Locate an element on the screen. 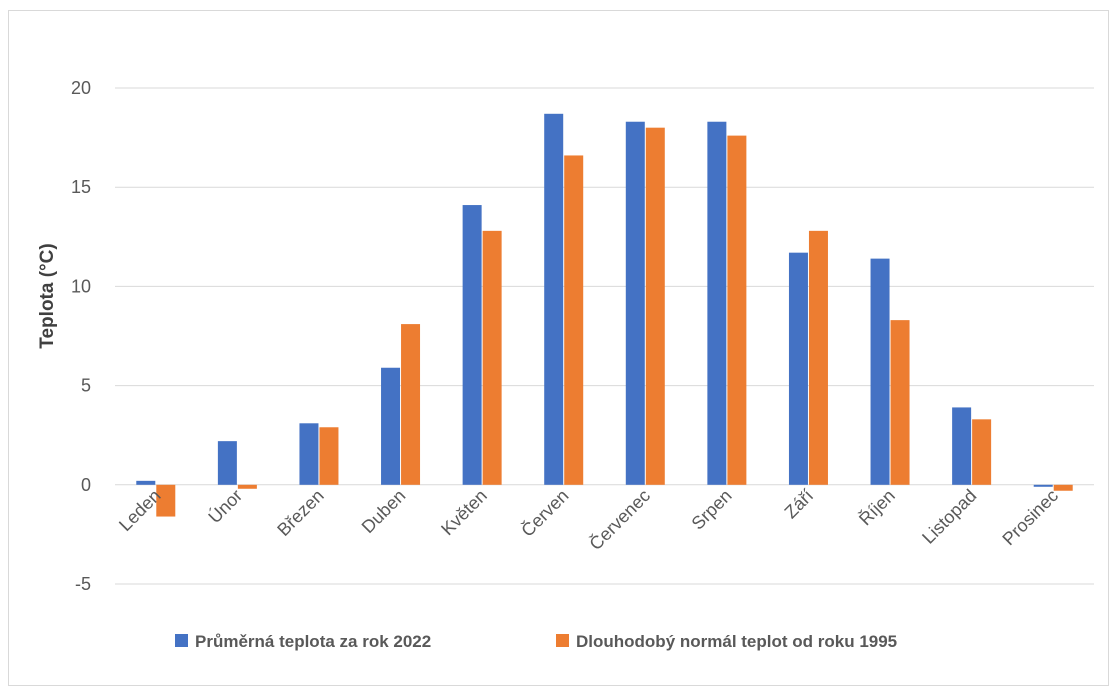 The width and height of the screenshot is (1116, 690). x-category-label: Srpen is located at coordinates (712, 509).